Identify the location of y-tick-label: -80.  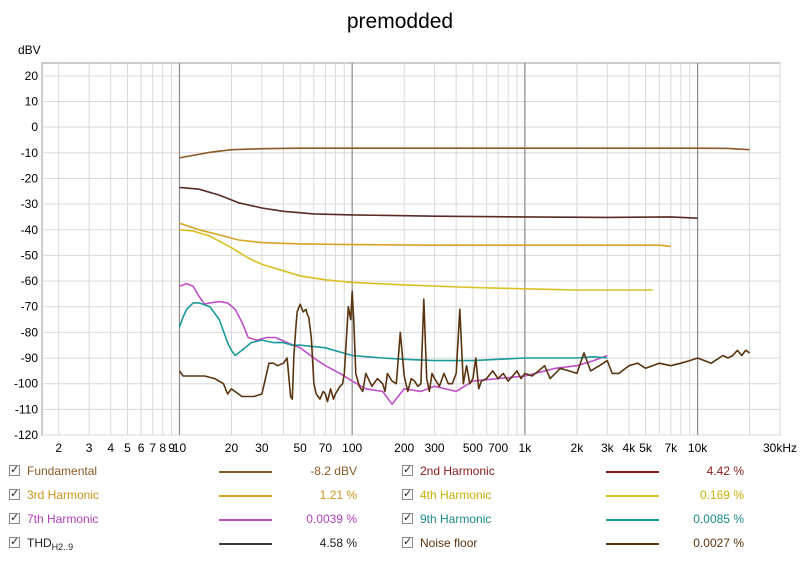
(30, 332).